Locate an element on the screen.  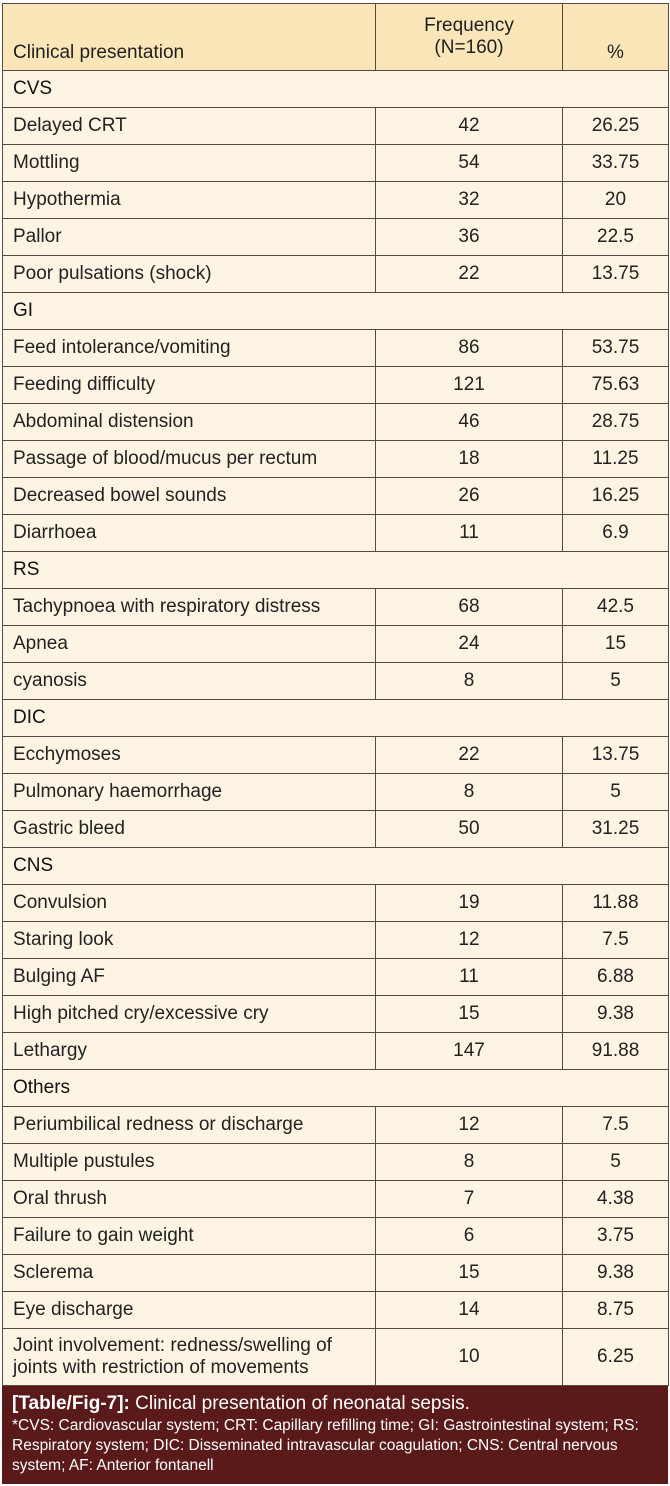
row-frequency: 15 is located at coordinates (469, 1014).